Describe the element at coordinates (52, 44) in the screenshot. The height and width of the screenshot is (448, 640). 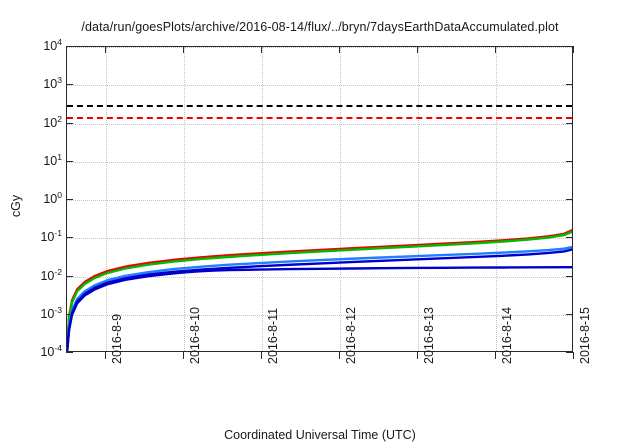
I see `y-axis-tick-label: 10⁴` at that location.